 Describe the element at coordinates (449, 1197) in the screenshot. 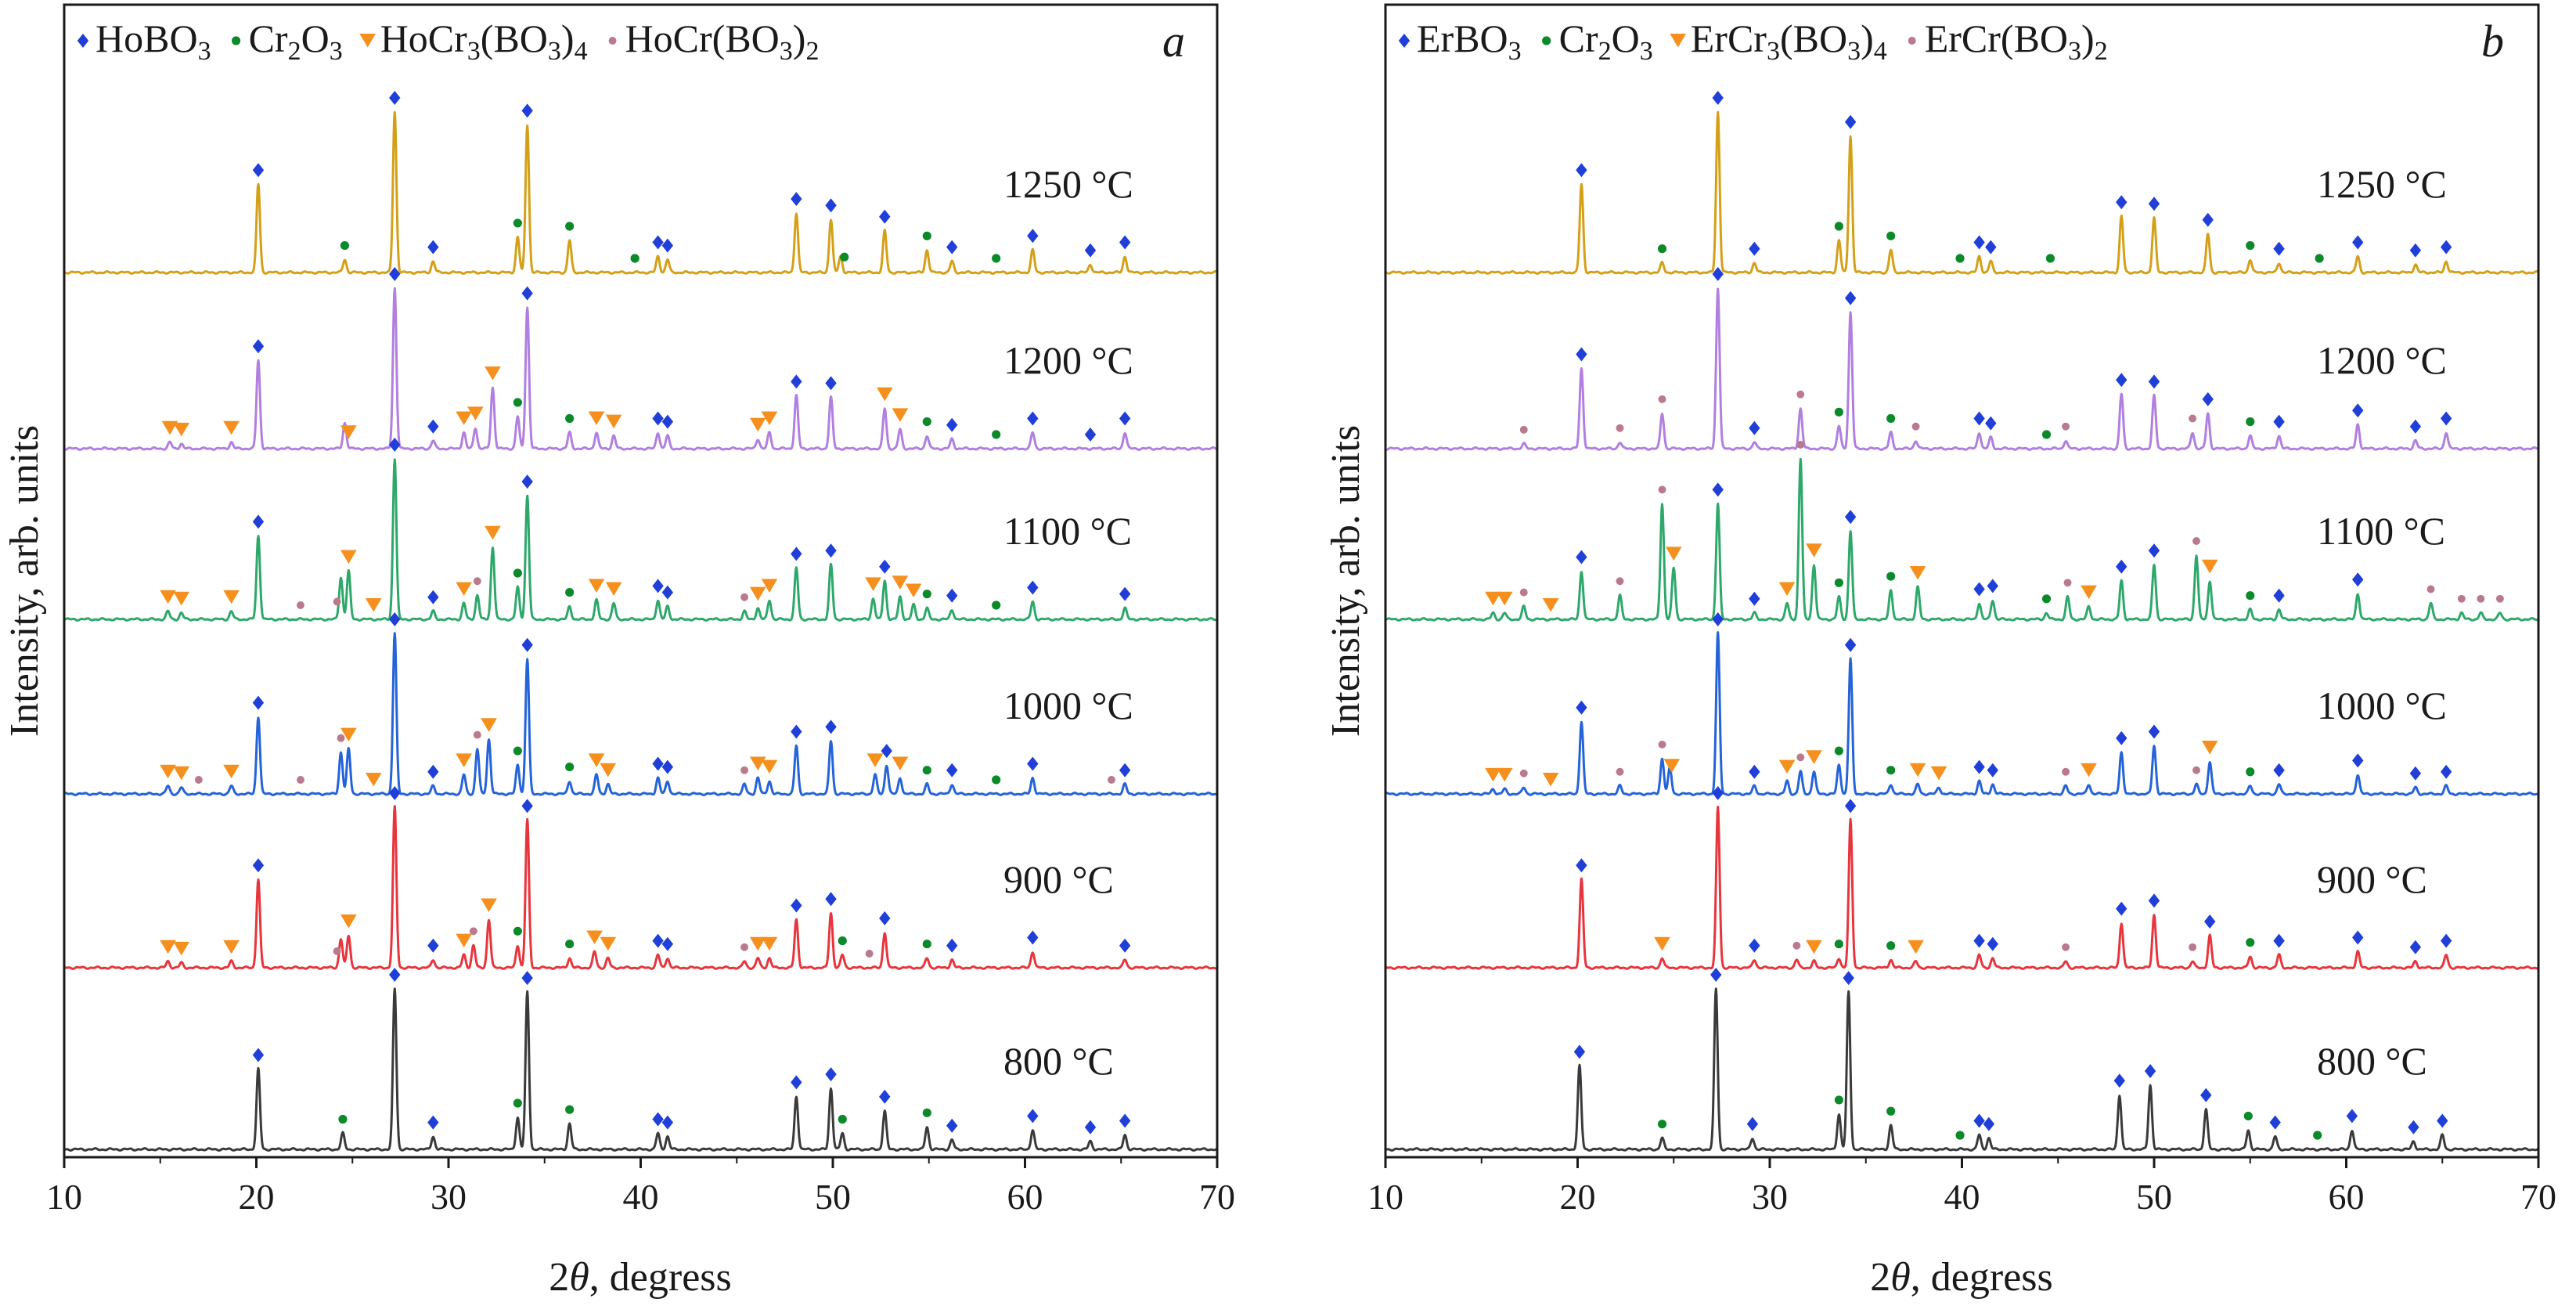

I see `x-tick-label: 30` at that location.